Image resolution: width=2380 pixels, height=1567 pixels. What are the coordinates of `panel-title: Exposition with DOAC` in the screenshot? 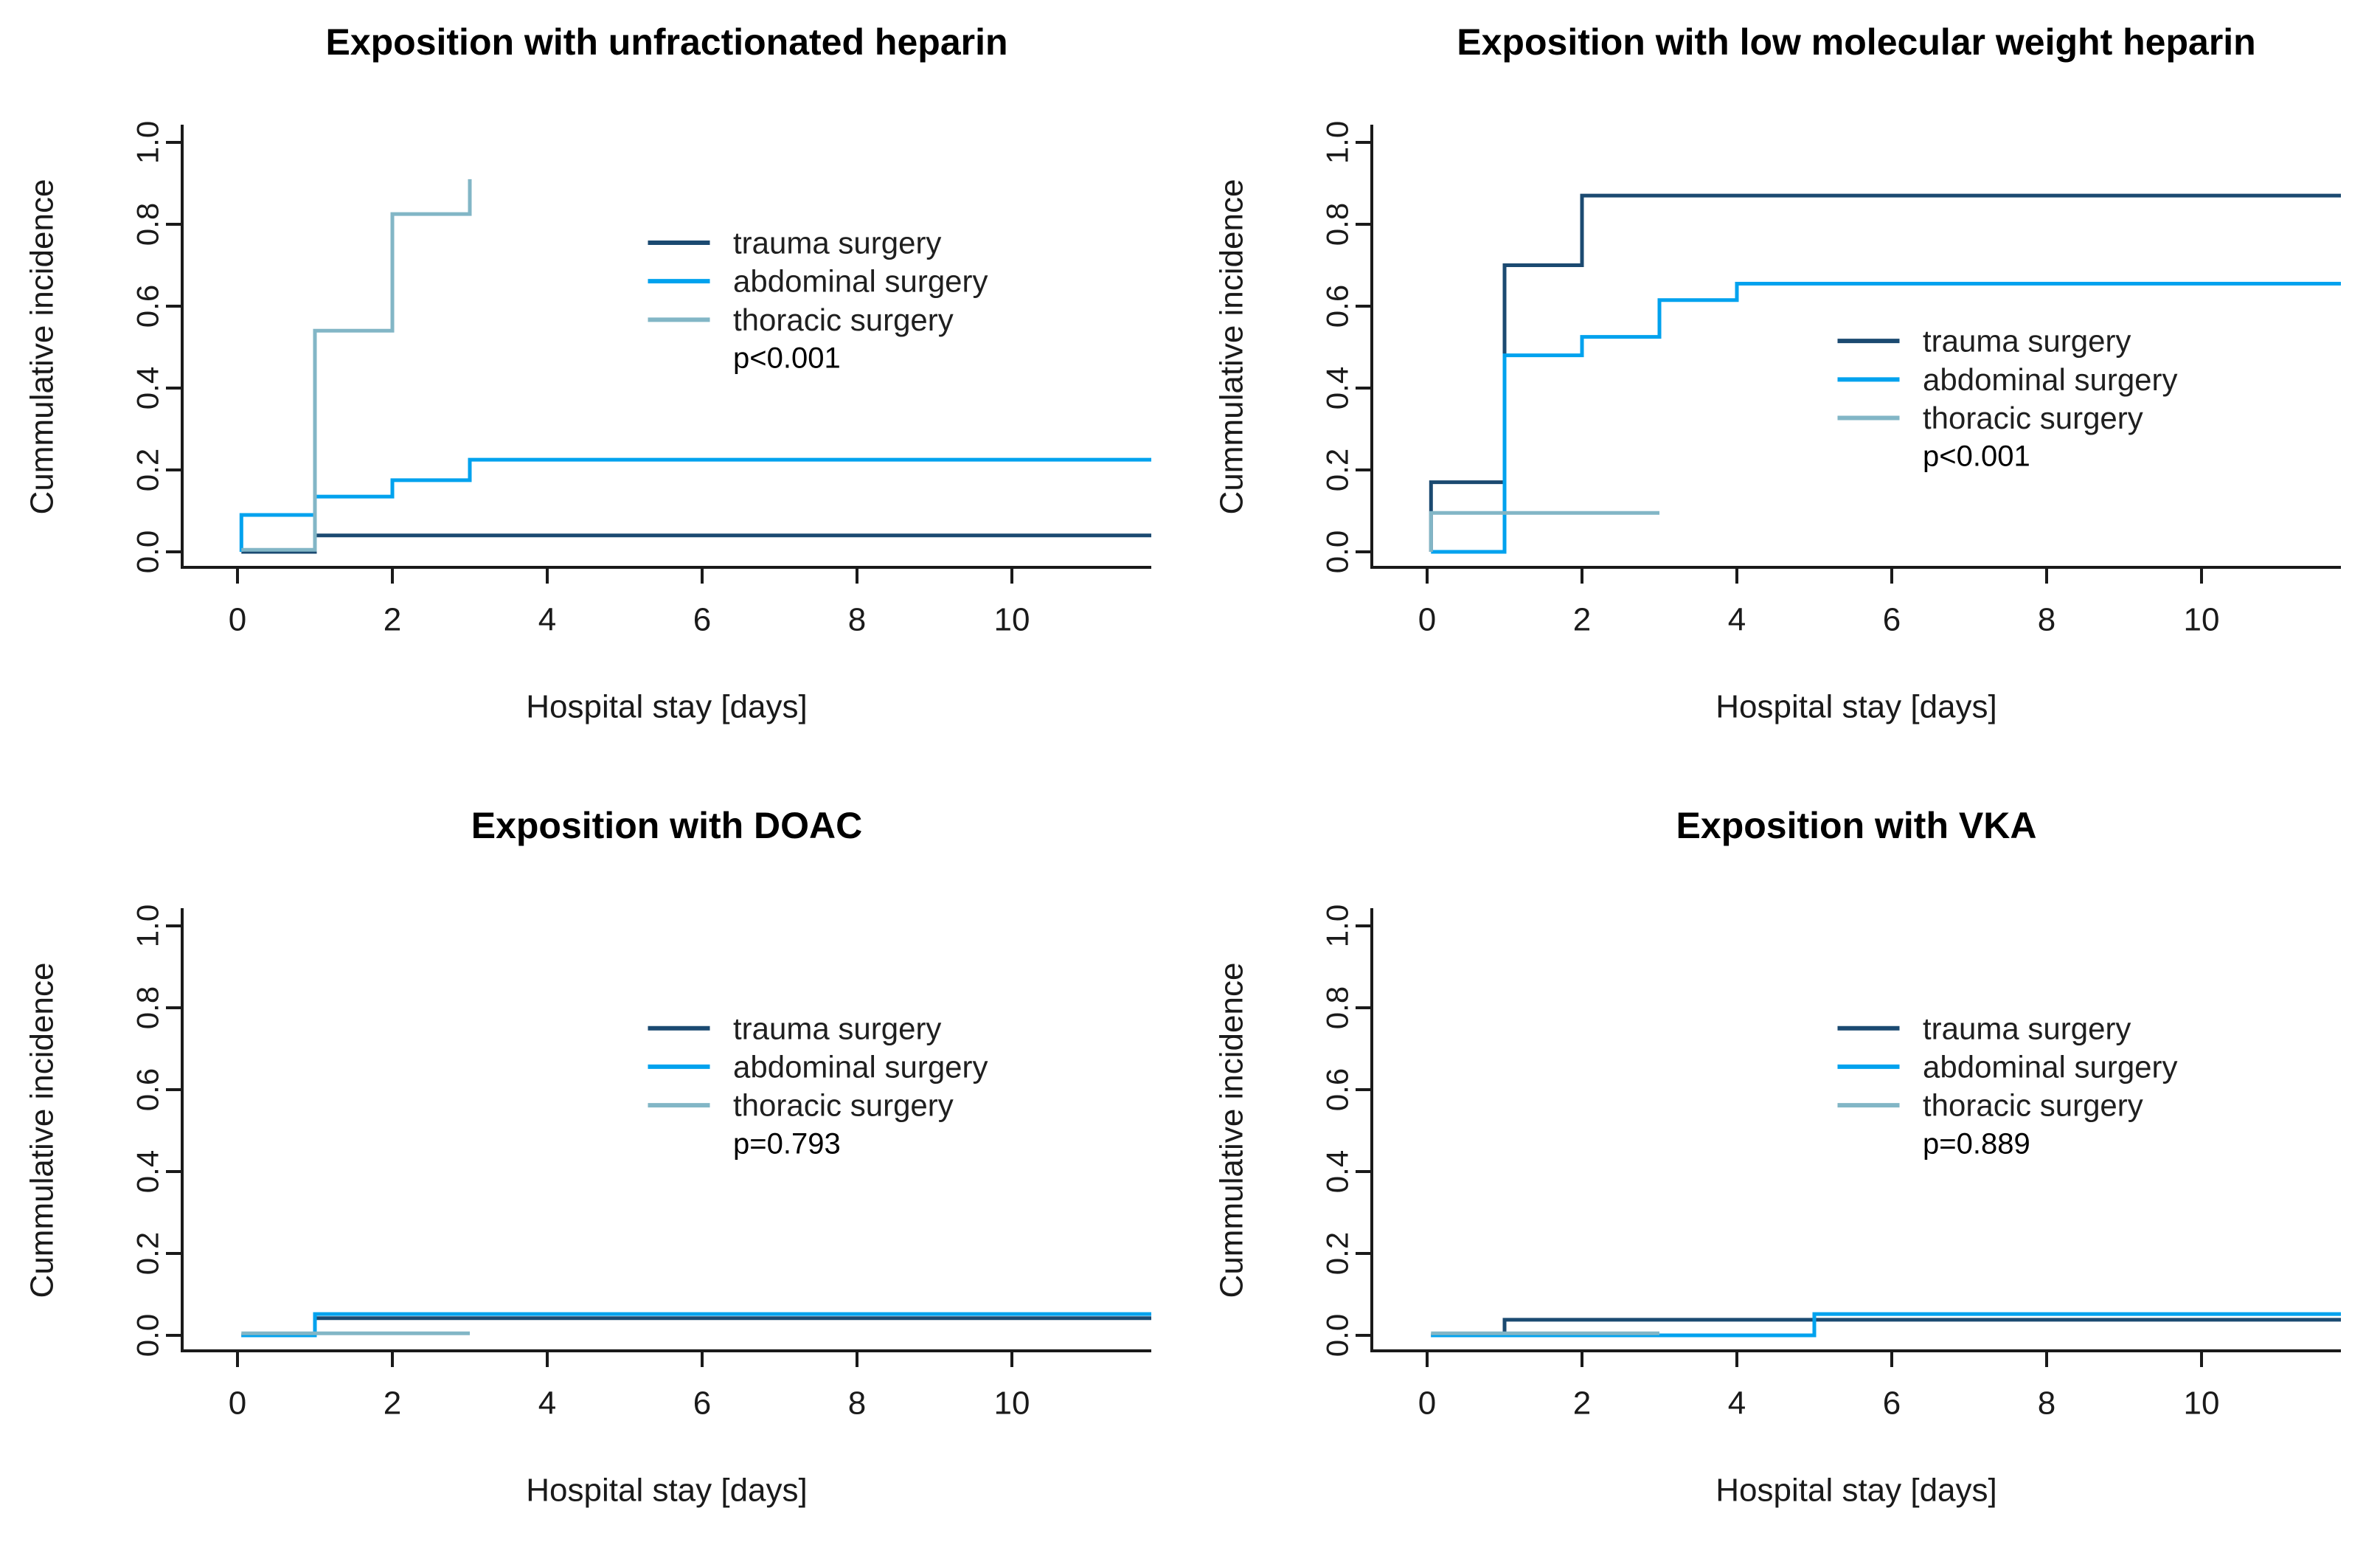 It's located at (667, 825).